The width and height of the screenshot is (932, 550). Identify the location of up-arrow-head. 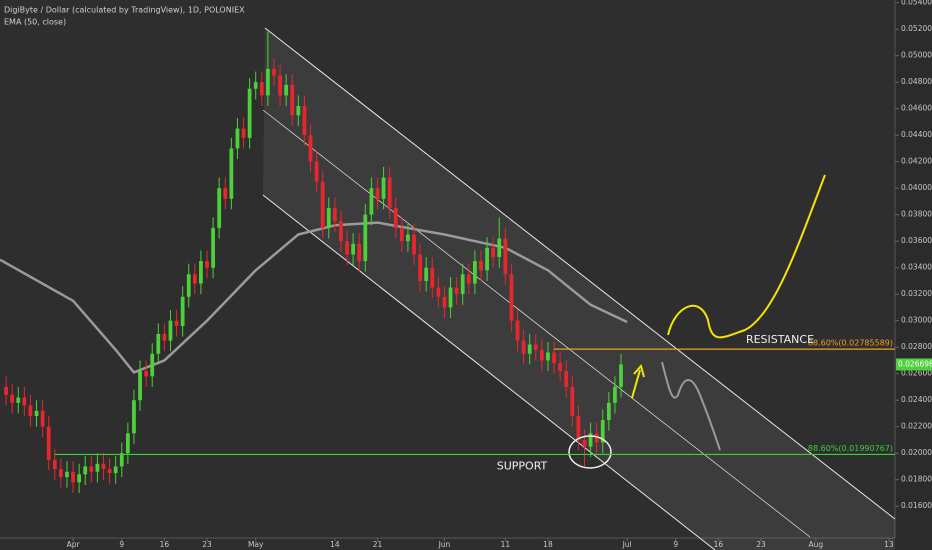
(639, 370).